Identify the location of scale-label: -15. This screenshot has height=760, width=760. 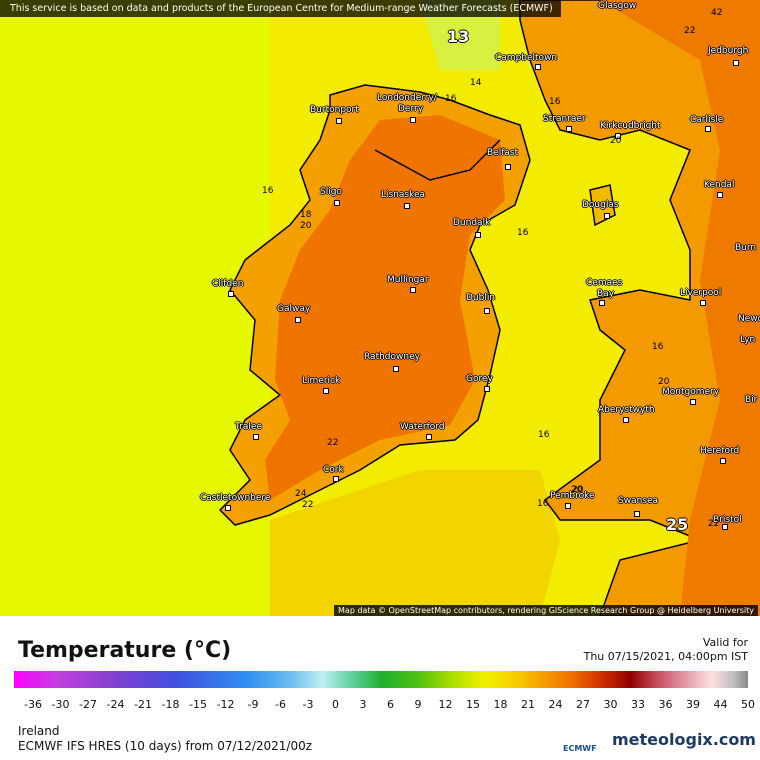
(198, 704).